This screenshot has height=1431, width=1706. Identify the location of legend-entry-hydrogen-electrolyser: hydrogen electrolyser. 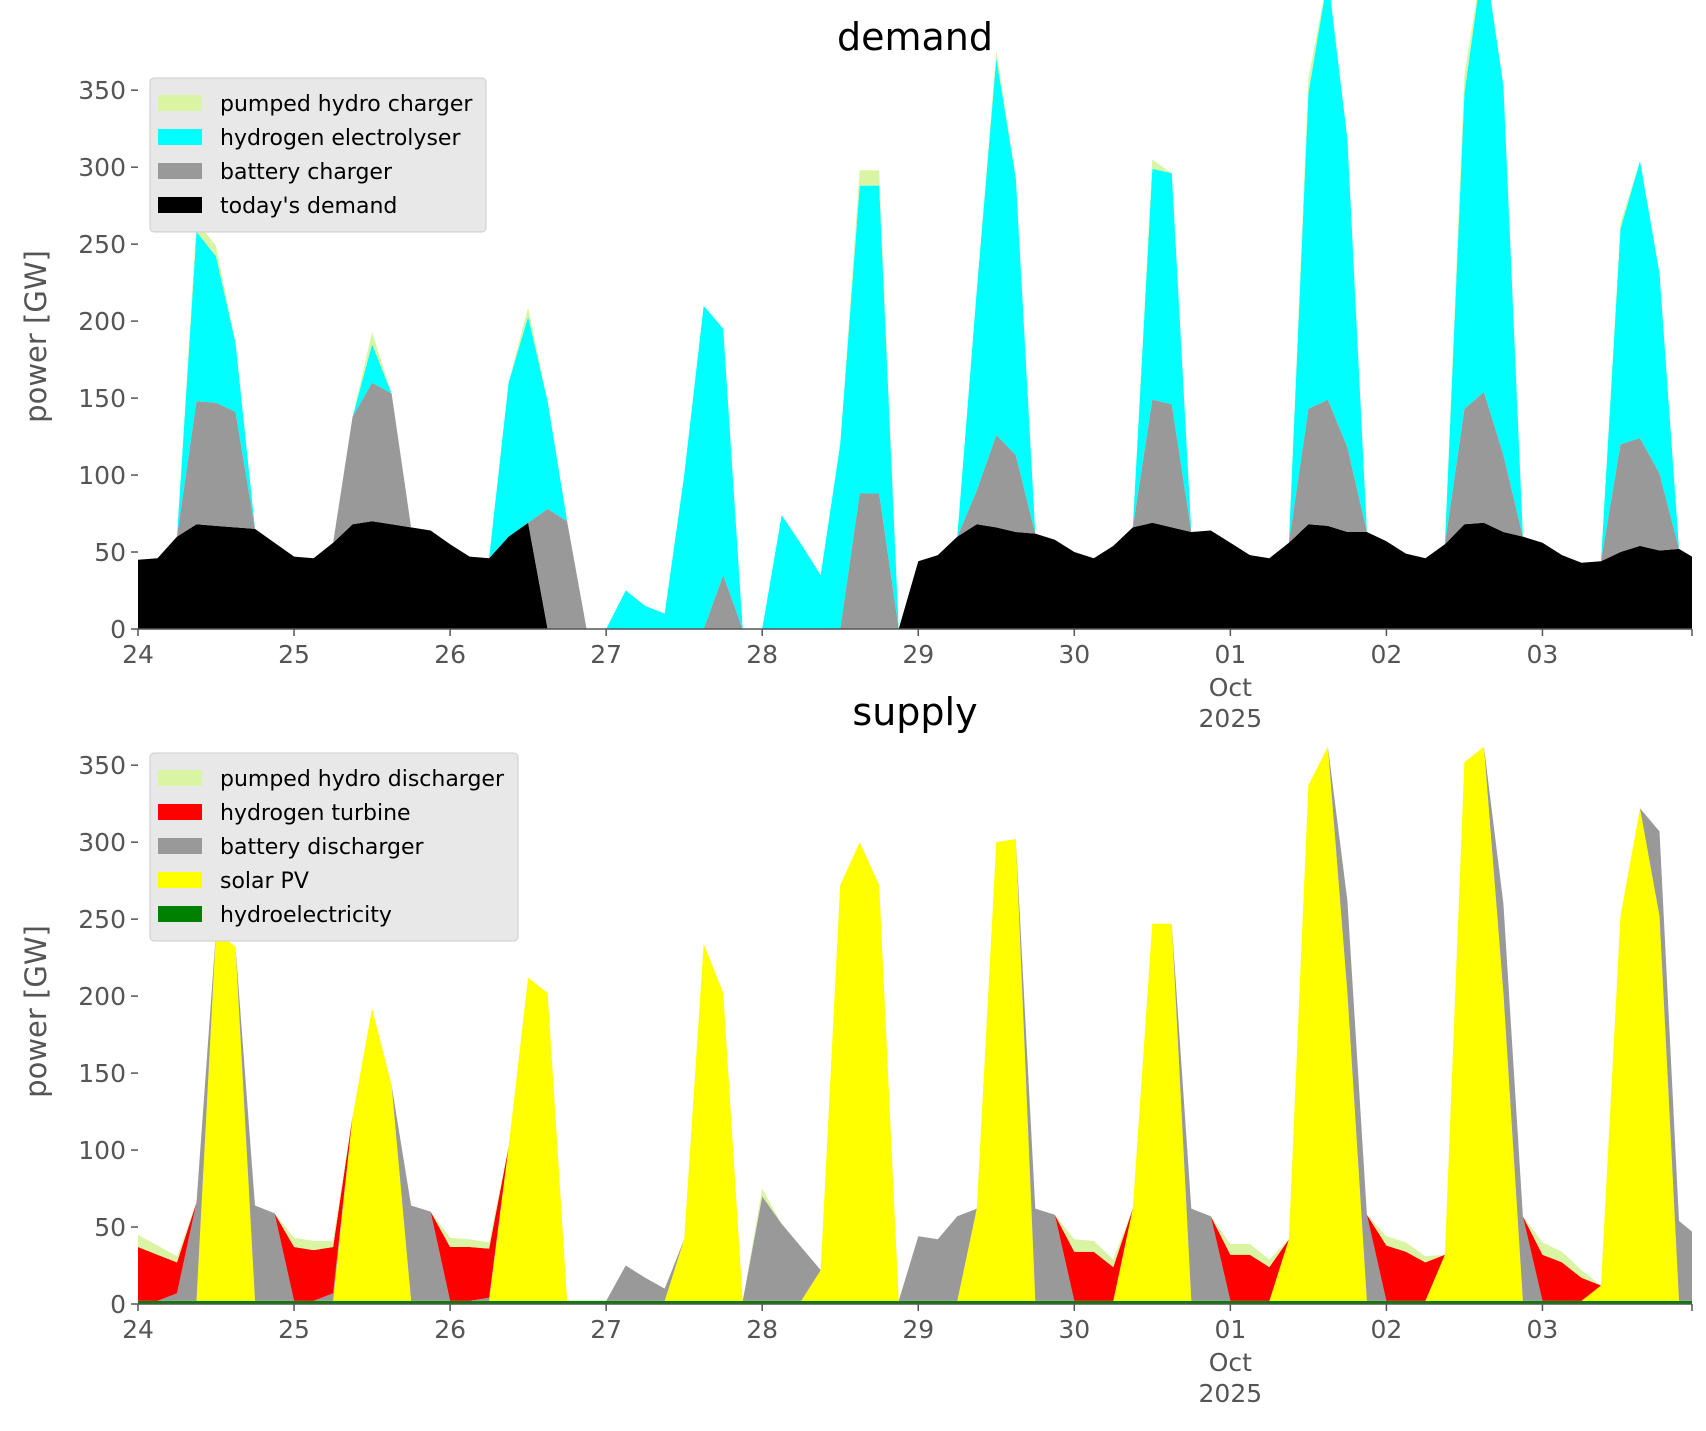
(309, 138).